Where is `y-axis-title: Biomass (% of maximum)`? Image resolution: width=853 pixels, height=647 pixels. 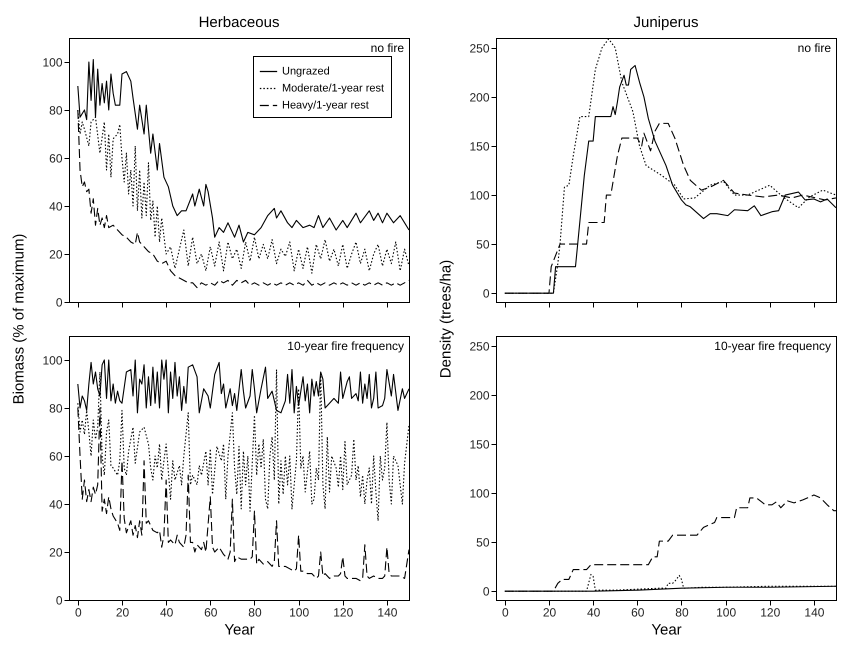
y-axis-title: Biomass (% of maximum) is located at coordinates (19, 319).